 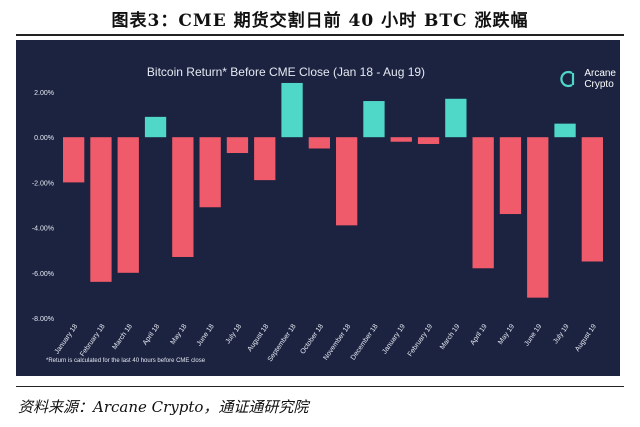 I want to click on x-tick-label: June 18, so click(x=206, y=335).